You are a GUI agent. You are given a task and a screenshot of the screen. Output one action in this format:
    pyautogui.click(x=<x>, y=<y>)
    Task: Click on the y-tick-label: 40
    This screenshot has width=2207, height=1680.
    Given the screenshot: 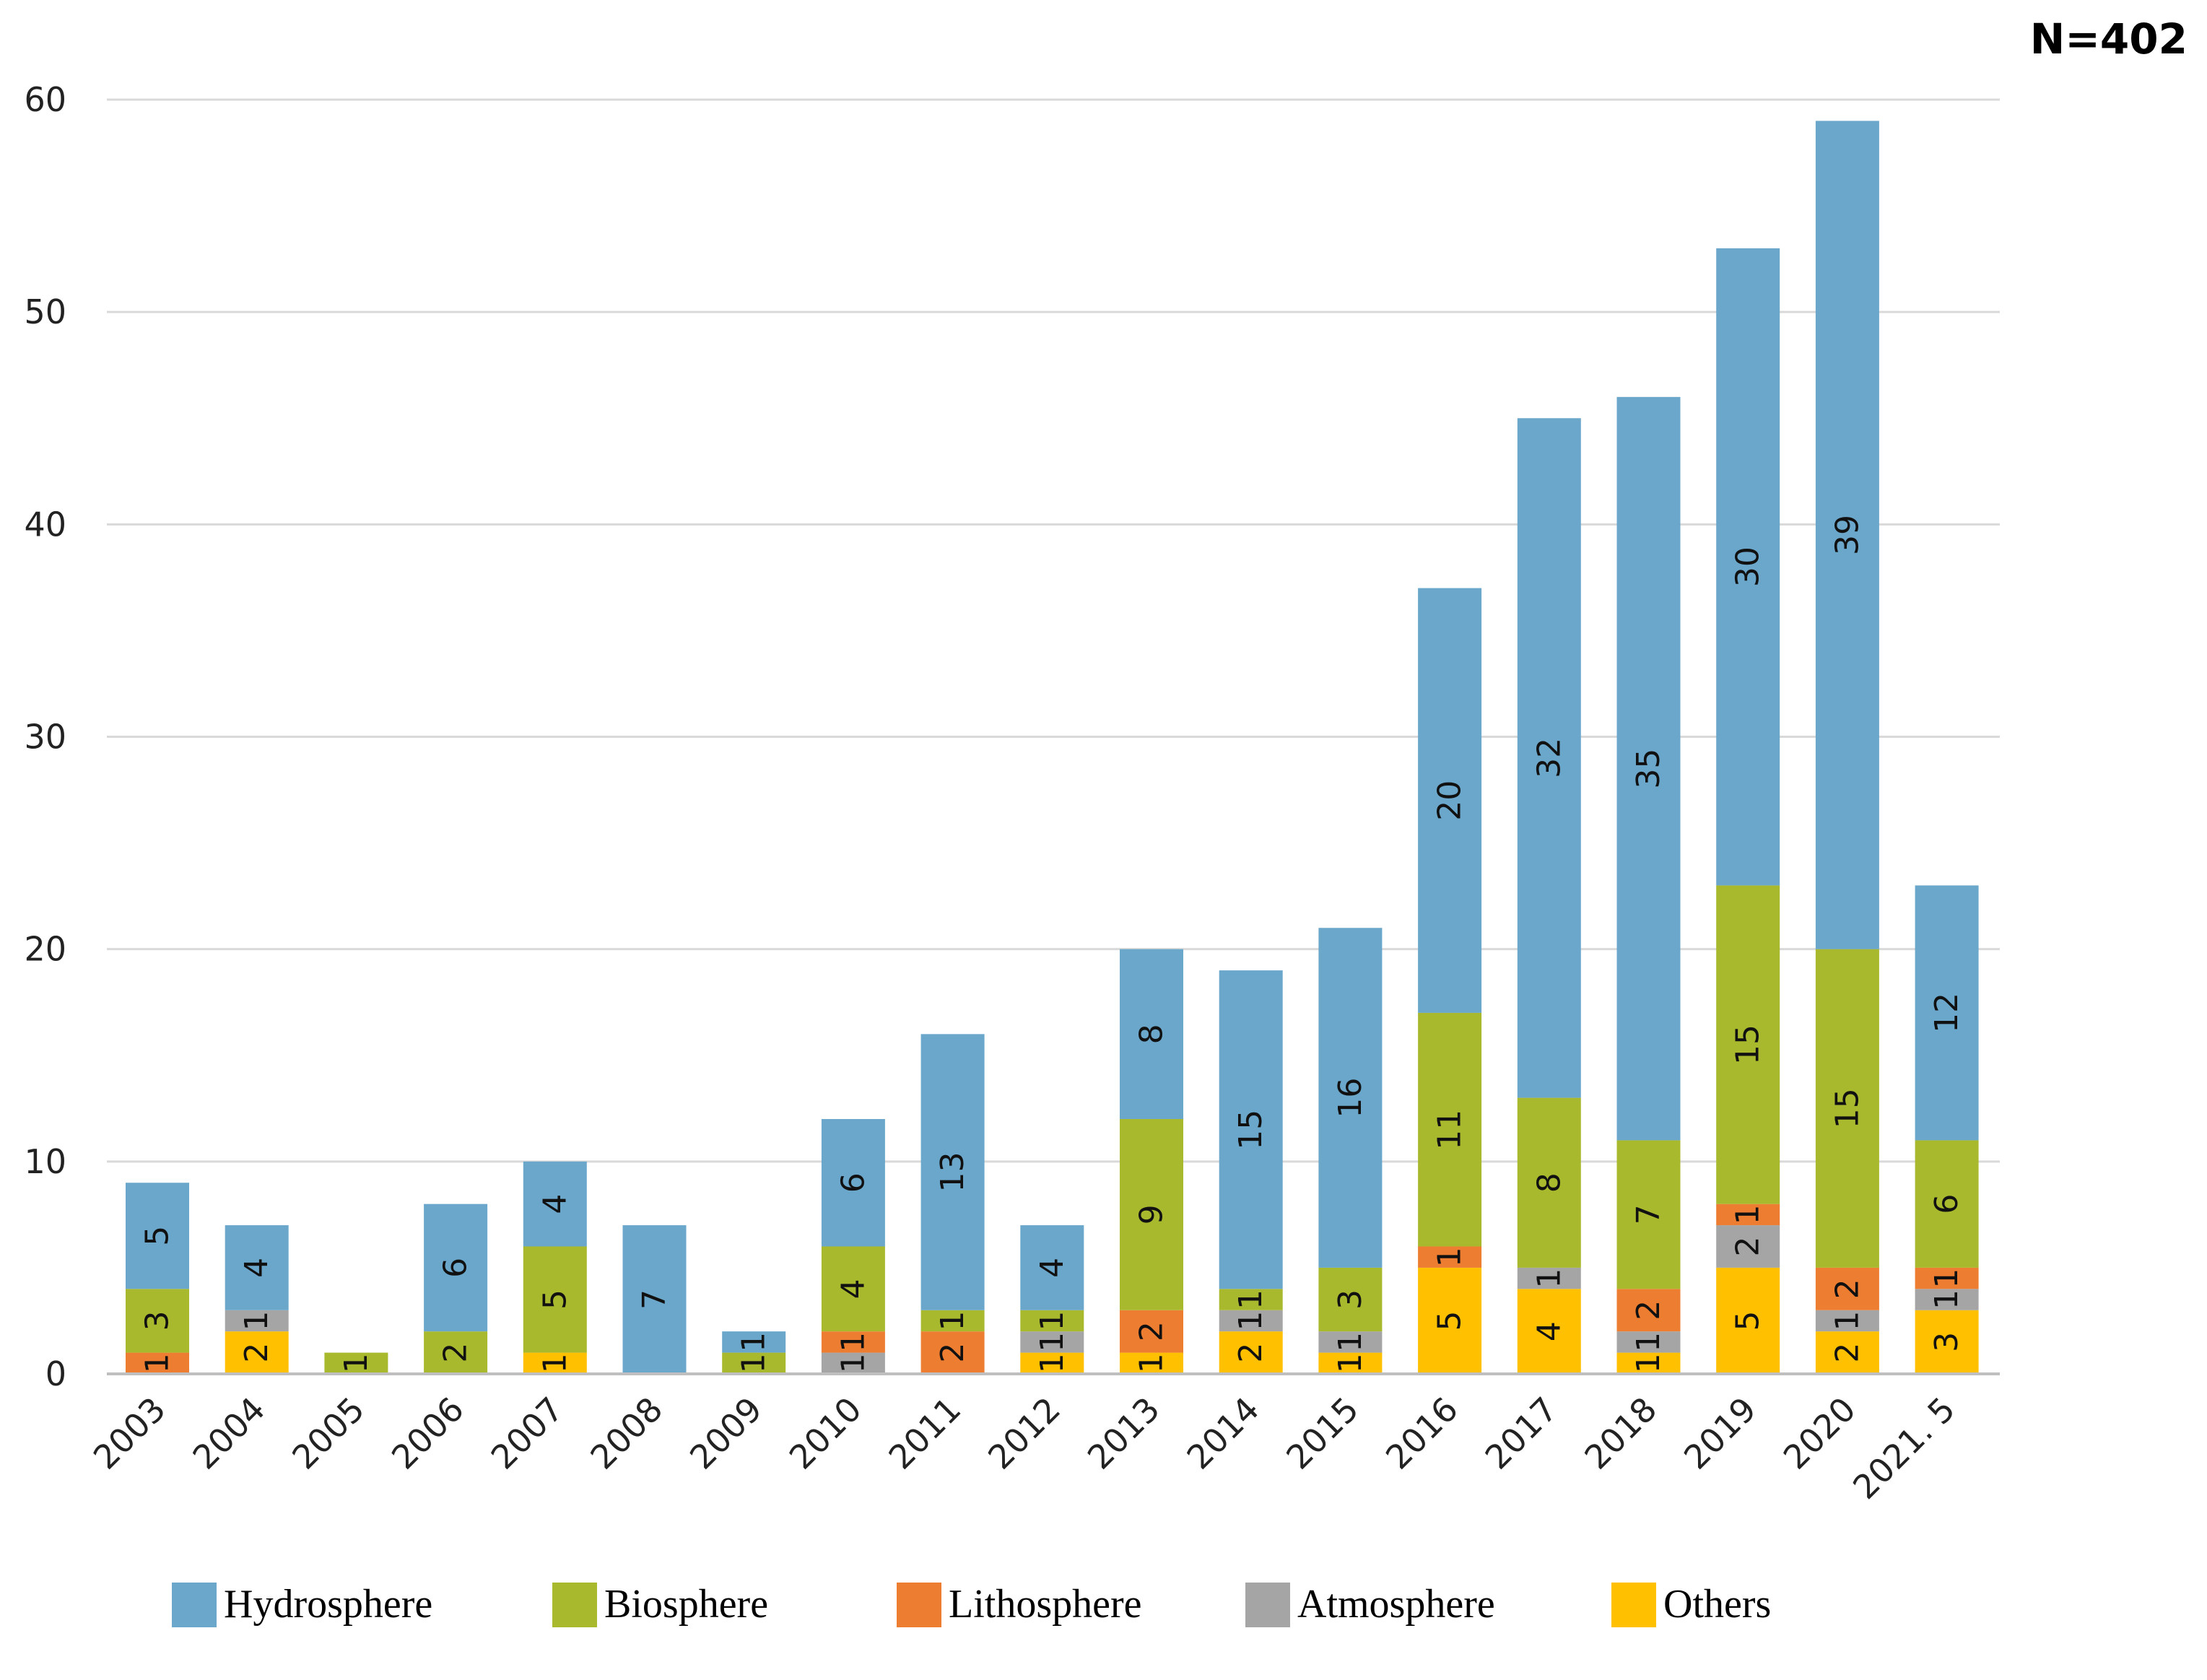 What is the action you would take?
    pyautogui.click(x=45, y=524)
    